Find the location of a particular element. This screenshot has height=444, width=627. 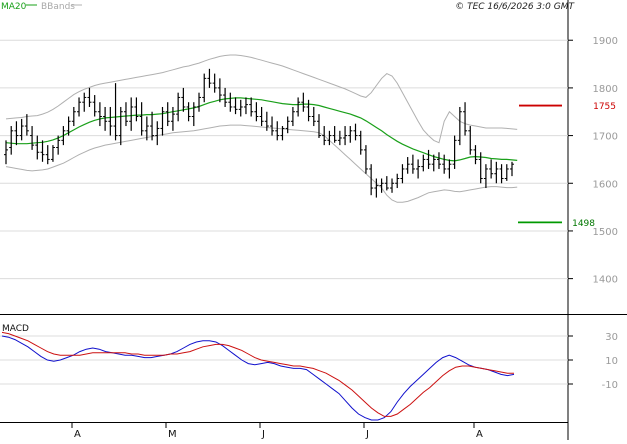

price-levels: 1755 1498 is located at coordinates (567, 165).